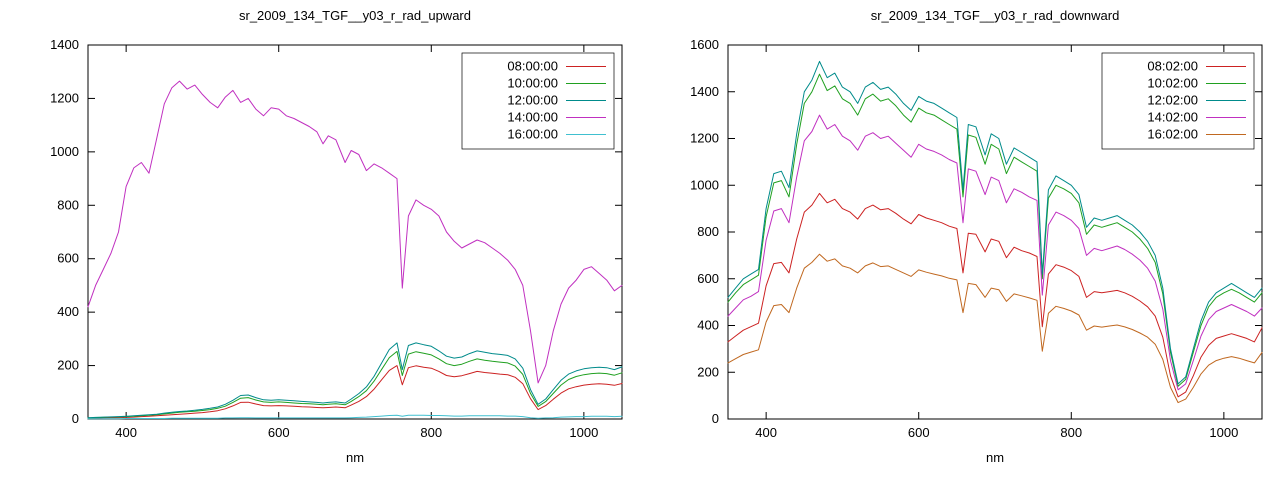  I want to click on legend-label: 14:00:00, so click(532, 117).